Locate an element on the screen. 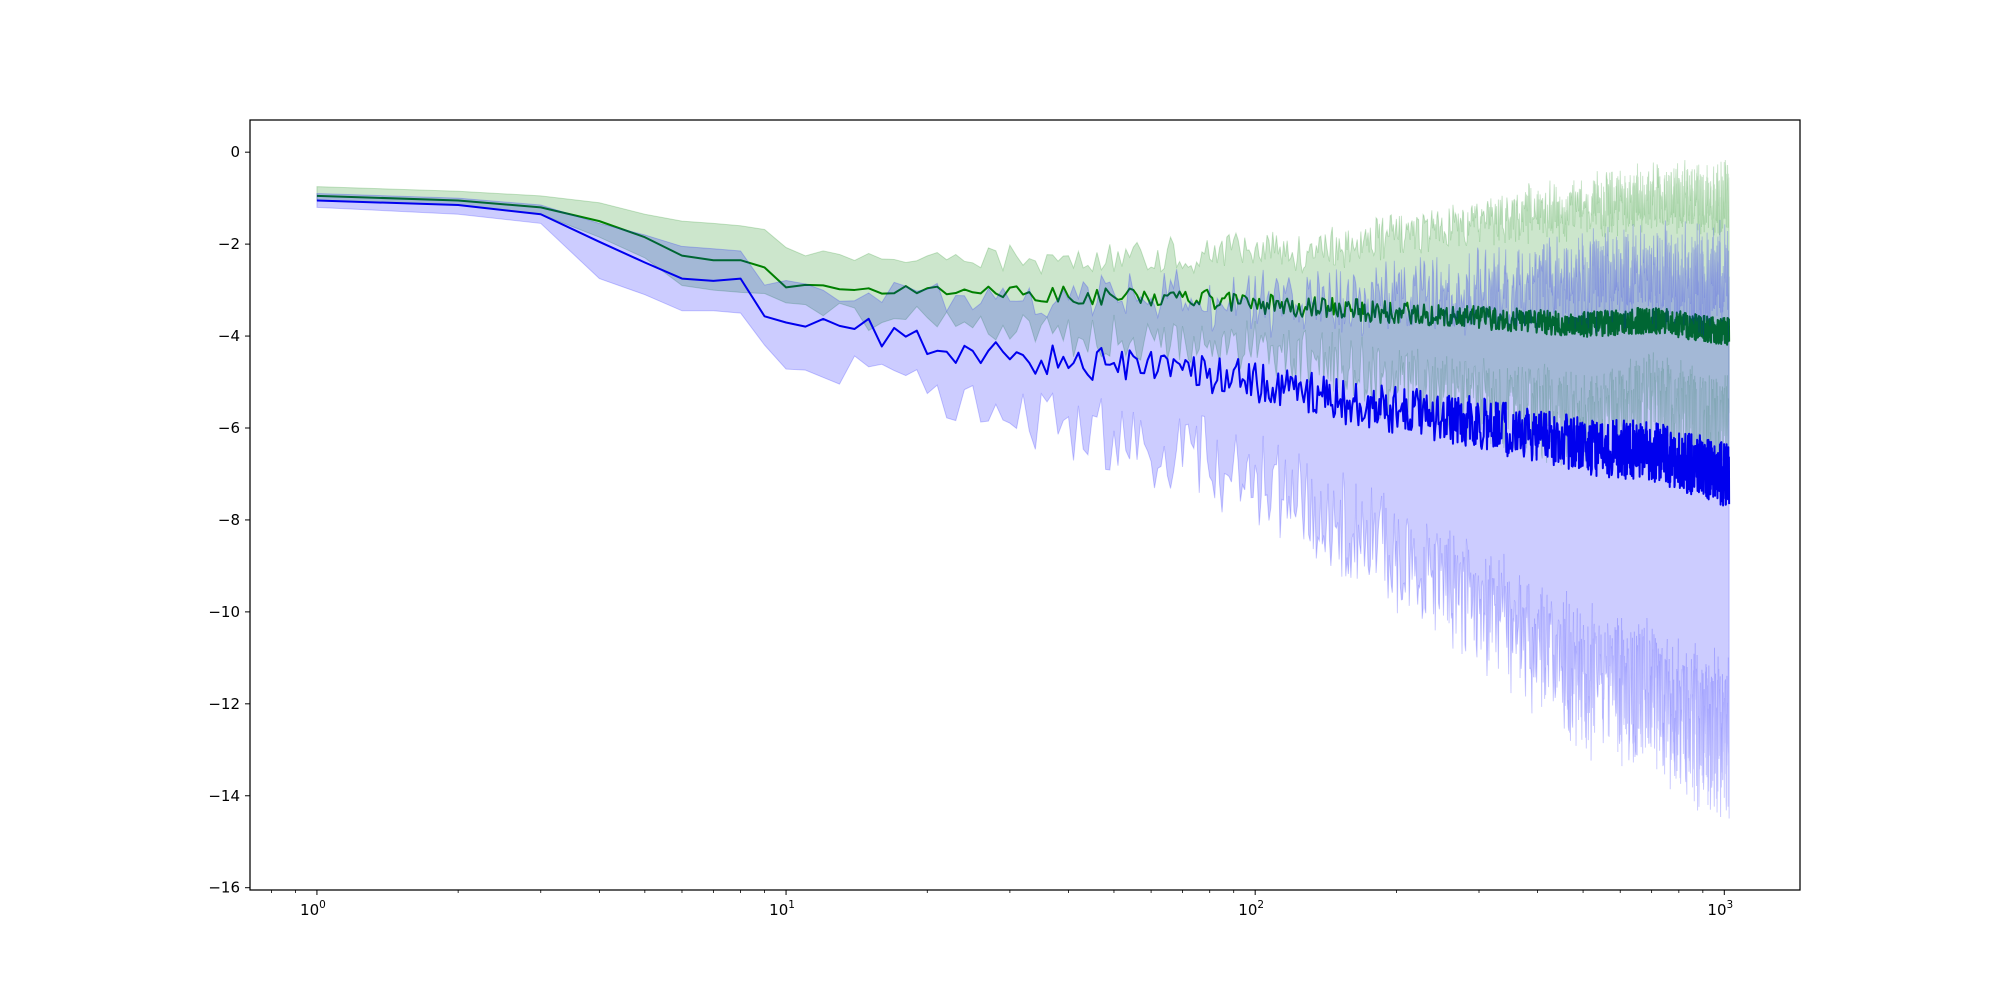  y-tick-label: −8 is located at coordinates (229, 520).